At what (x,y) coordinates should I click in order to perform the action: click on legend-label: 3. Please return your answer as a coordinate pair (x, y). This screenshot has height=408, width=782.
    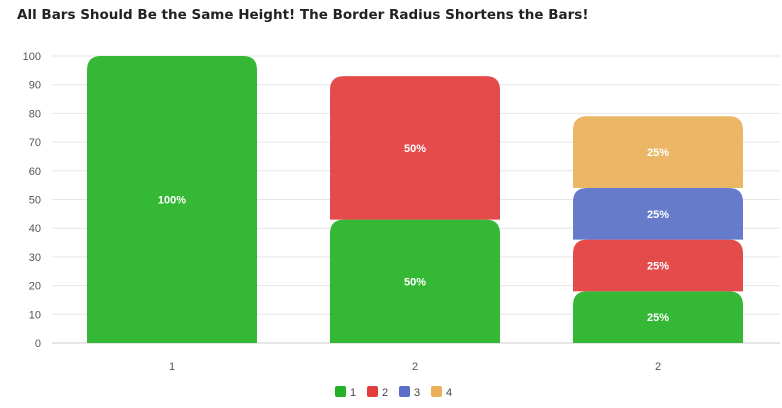
    Looking at the image, I should click on (417, 393).